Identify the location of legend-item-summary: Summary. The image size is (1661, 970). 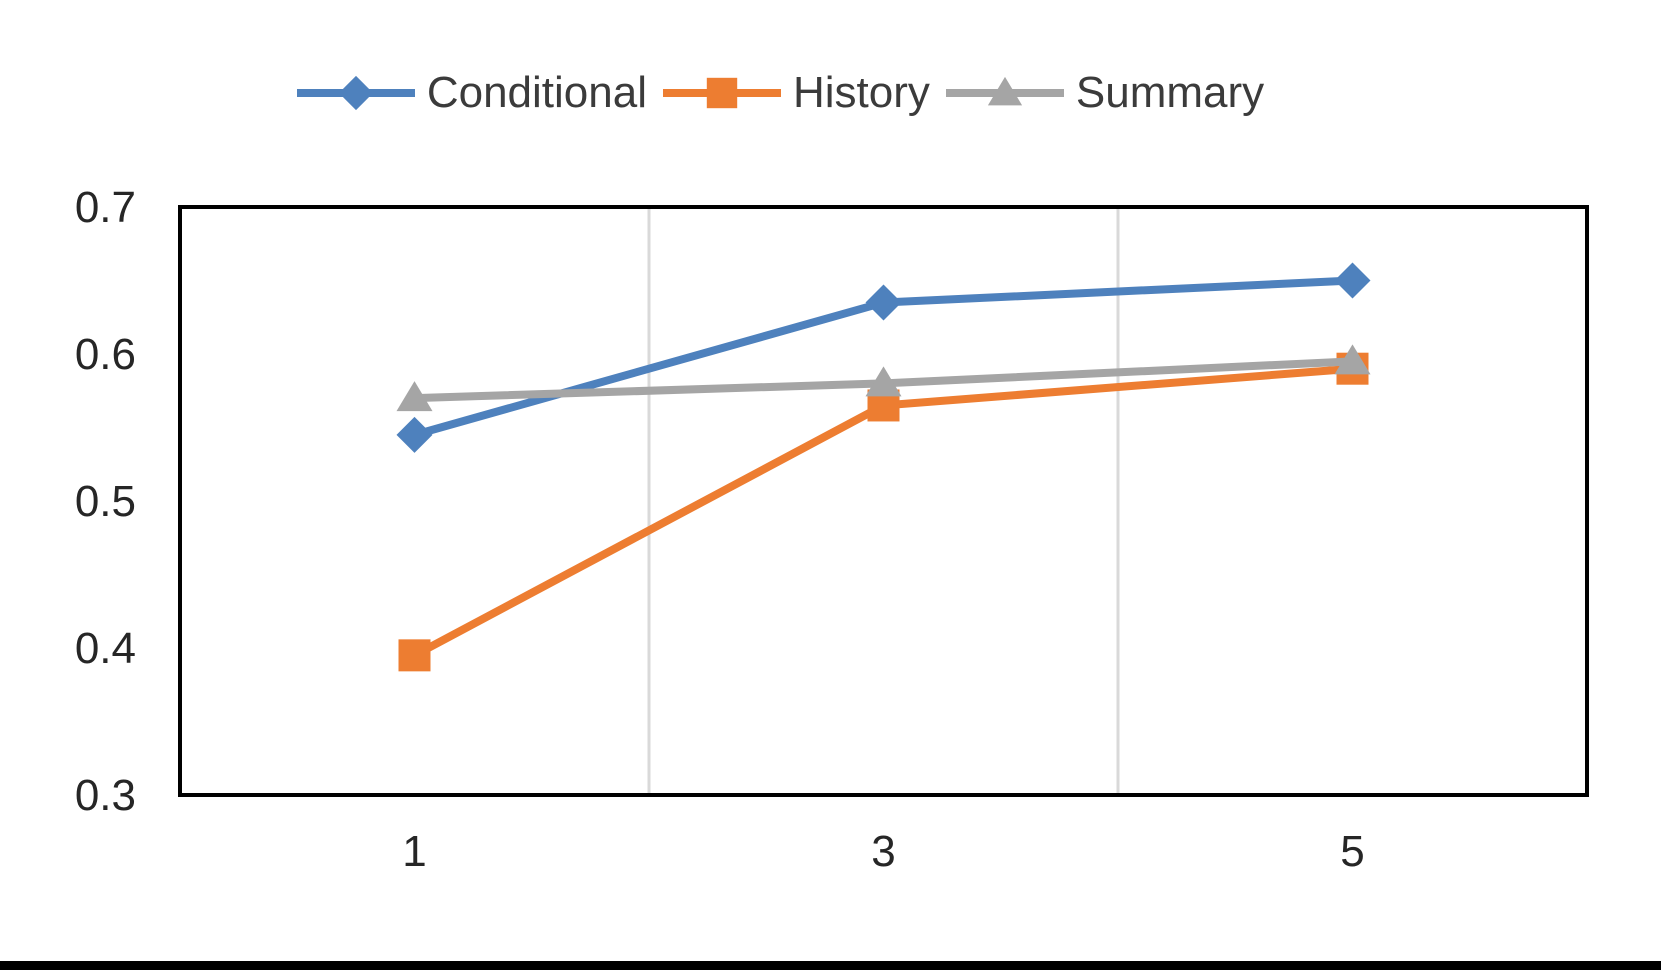
(1105, 93).